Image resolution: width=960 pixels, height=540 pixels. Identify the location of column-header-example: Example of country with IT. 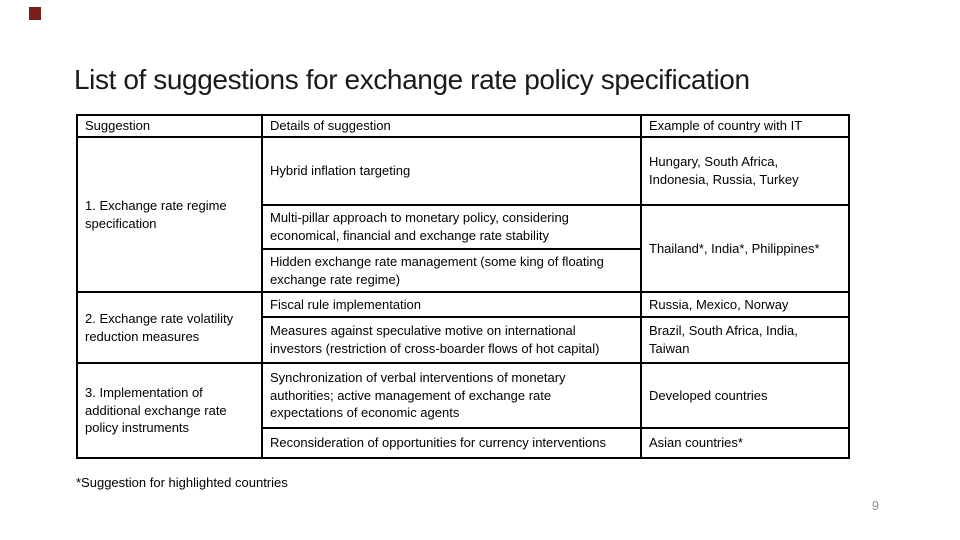
(745, 126).